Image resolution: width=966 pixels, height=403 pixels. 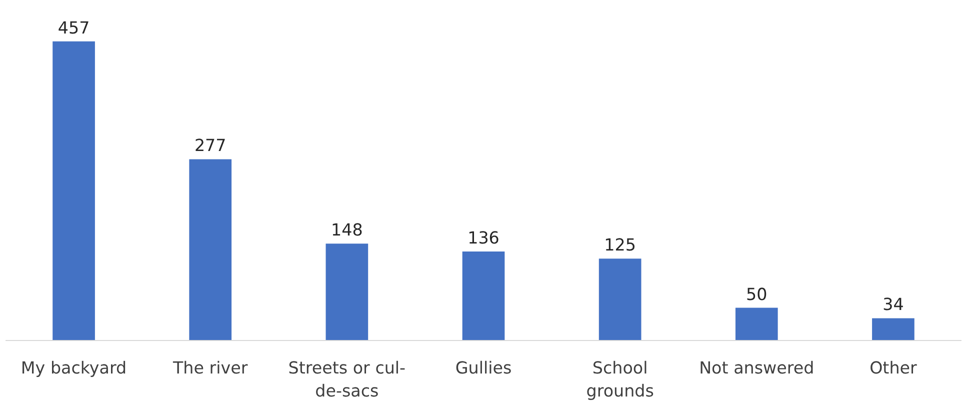 I want to click on x-tick-label: Gullies, so click(x=483, y=368).